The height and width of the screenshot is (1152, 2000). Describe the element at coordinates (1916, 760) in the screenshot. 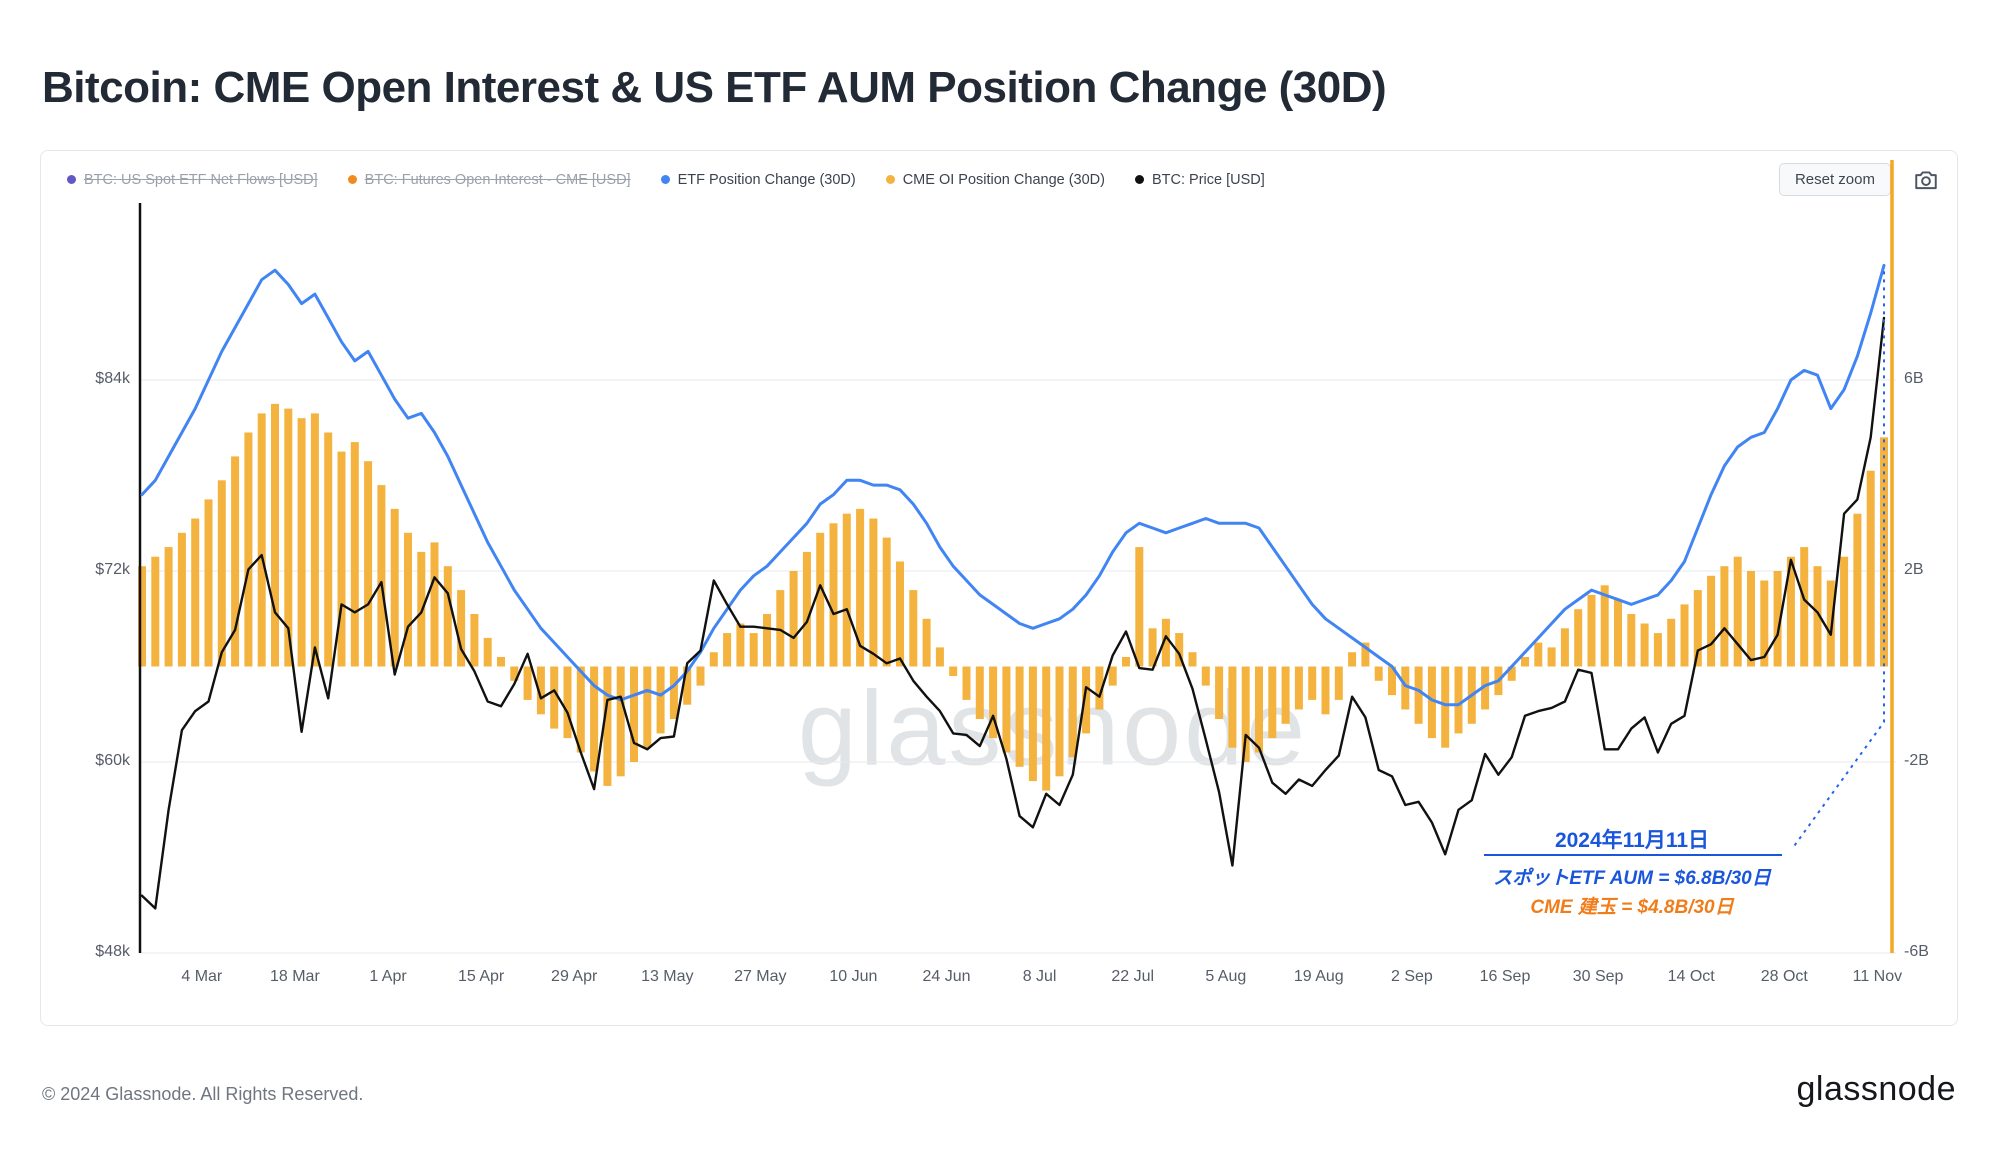

I see `right-axis-label: -2B` at that location.